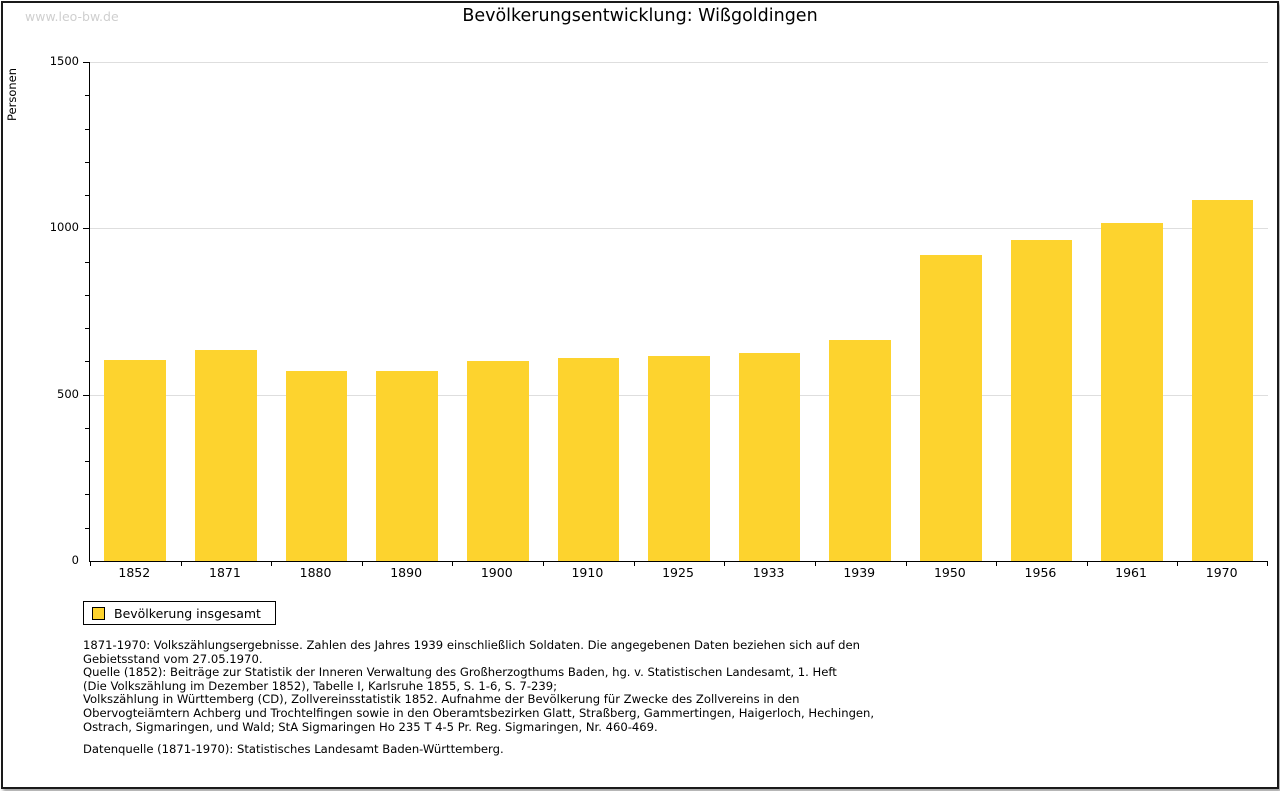 The width and height of the screenshot is (1280, 791). Describe the element at coordinates (951, 407) in the screenshot. I see `bar-1950` at that location.